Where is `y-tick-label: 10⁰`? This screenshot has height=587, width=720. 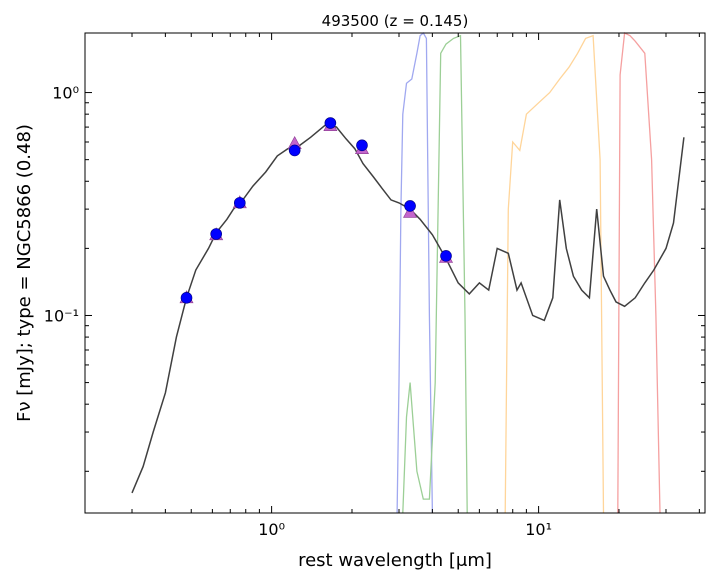 y-tick-label: 10⁰ is located at coordinates (65, 93).